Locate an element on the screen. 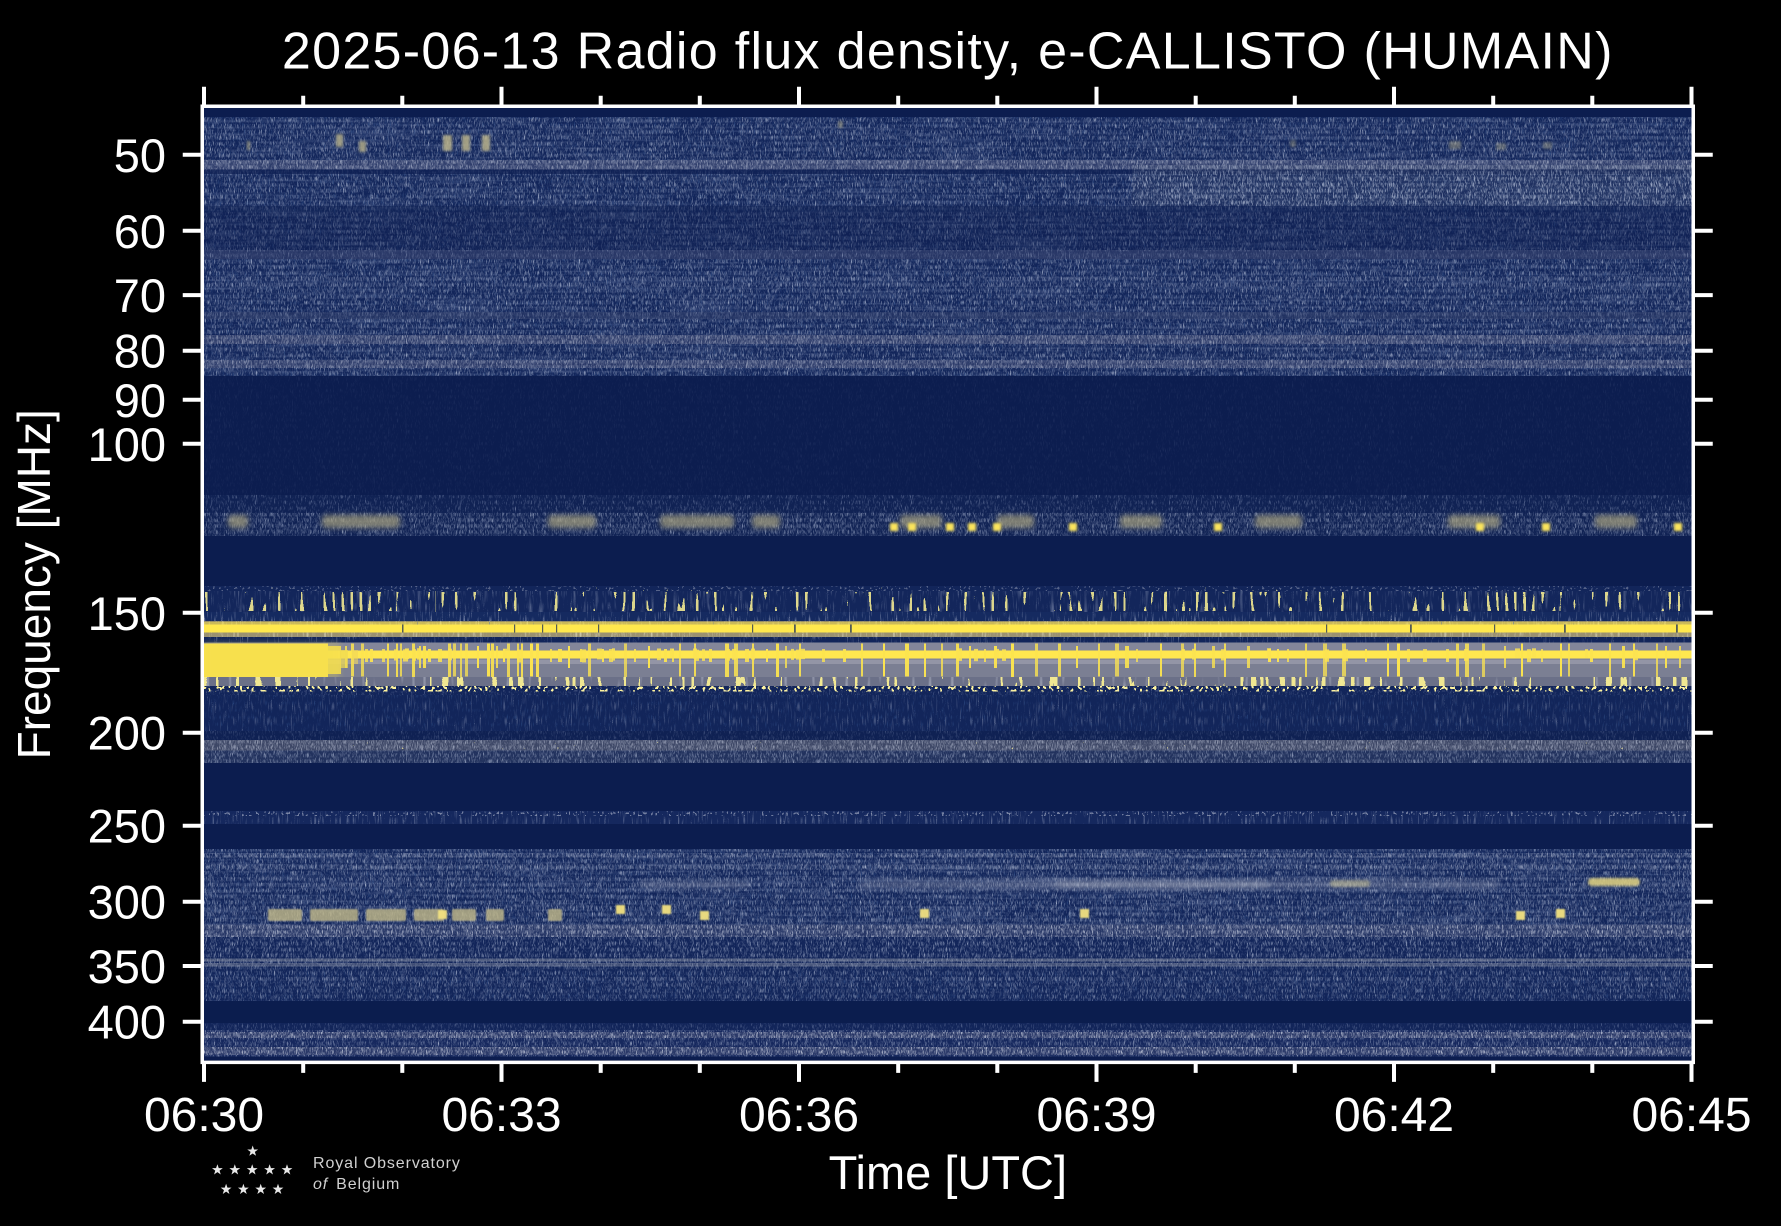 The height and width of the screenshot is (1226, 1781). svg-text: 350 is located at coordinates (127, 966).